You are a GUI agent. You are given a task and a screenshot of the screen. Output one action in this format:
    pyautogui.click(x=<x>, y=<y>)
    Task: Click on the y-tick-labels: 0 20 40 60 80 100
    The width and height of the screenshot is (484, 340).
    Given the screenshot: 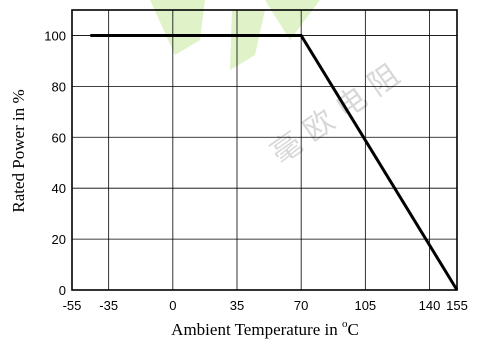 What is the action you would take?
    pyautogui.click(x=55, y=163)
    